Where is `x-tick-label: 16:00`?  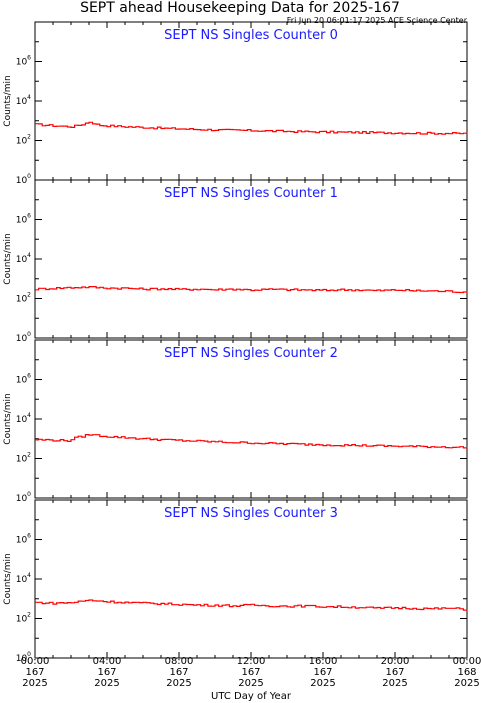 x-tick-label: 16:00 is located at coordinates (323, 661).